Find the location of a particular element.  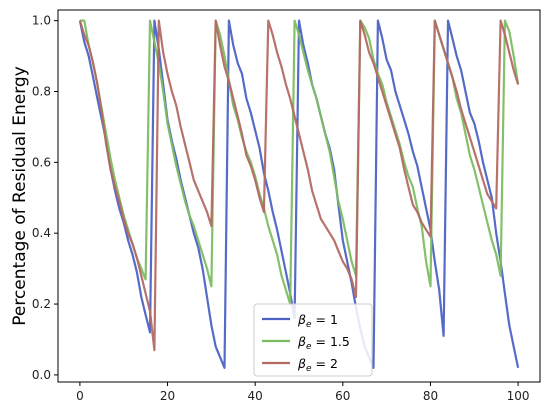

y-tick-label: 0.8 is located at coordinates (41, 91).